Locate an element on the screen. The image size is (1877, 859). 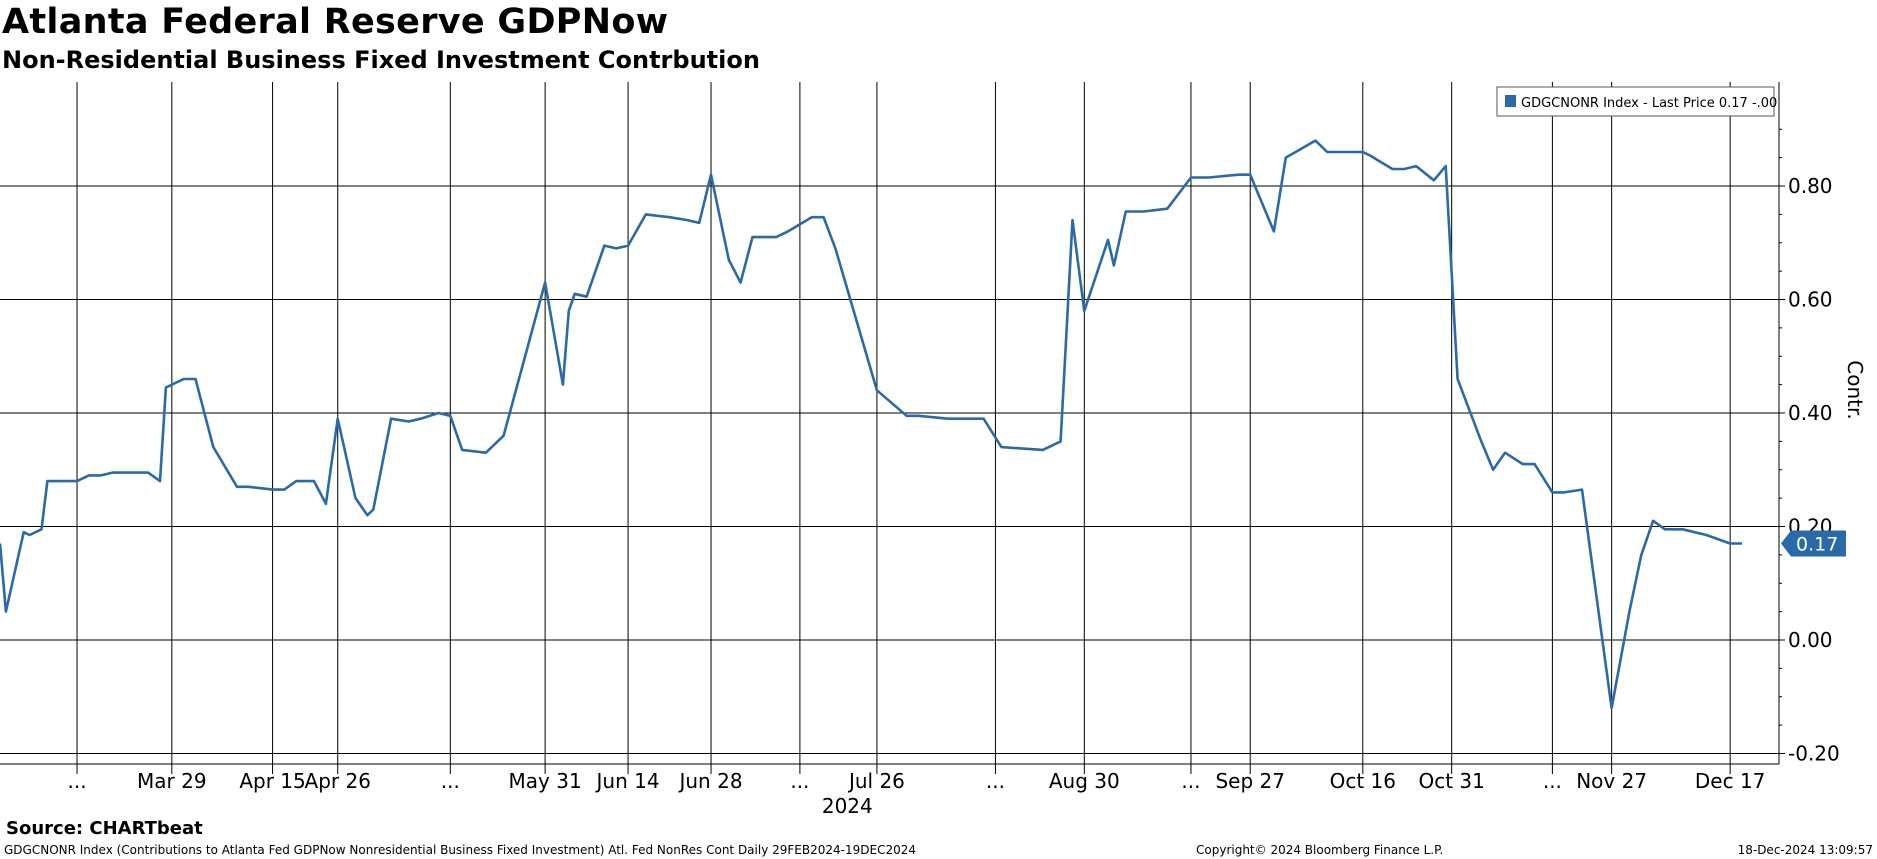
y-tick-label: 0.60 is located at coordinates (1810, 300).